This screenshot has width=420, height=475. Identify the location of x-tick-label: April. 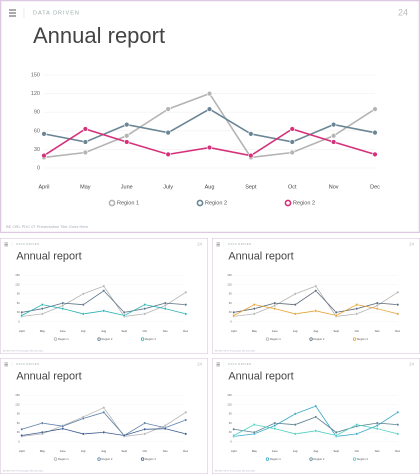
(22, 331).